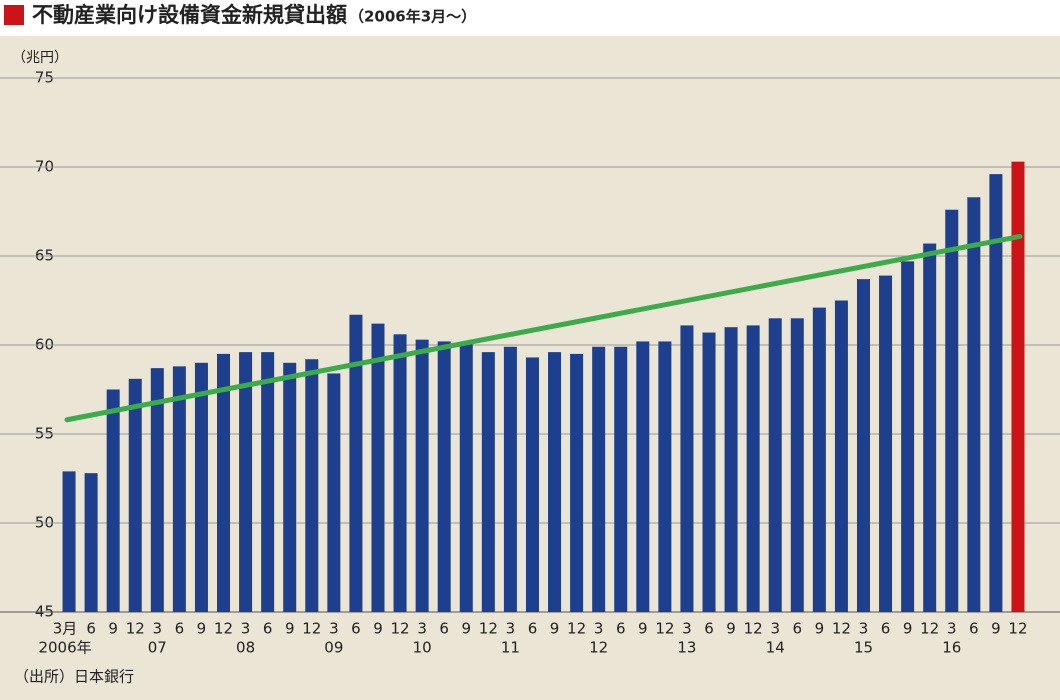 The height and width of the screenshot is (700, 1060). What do you see at coordinates (951, 648) in the screenshot?
I see `year-label: 16` at bounding box center [951, 648].